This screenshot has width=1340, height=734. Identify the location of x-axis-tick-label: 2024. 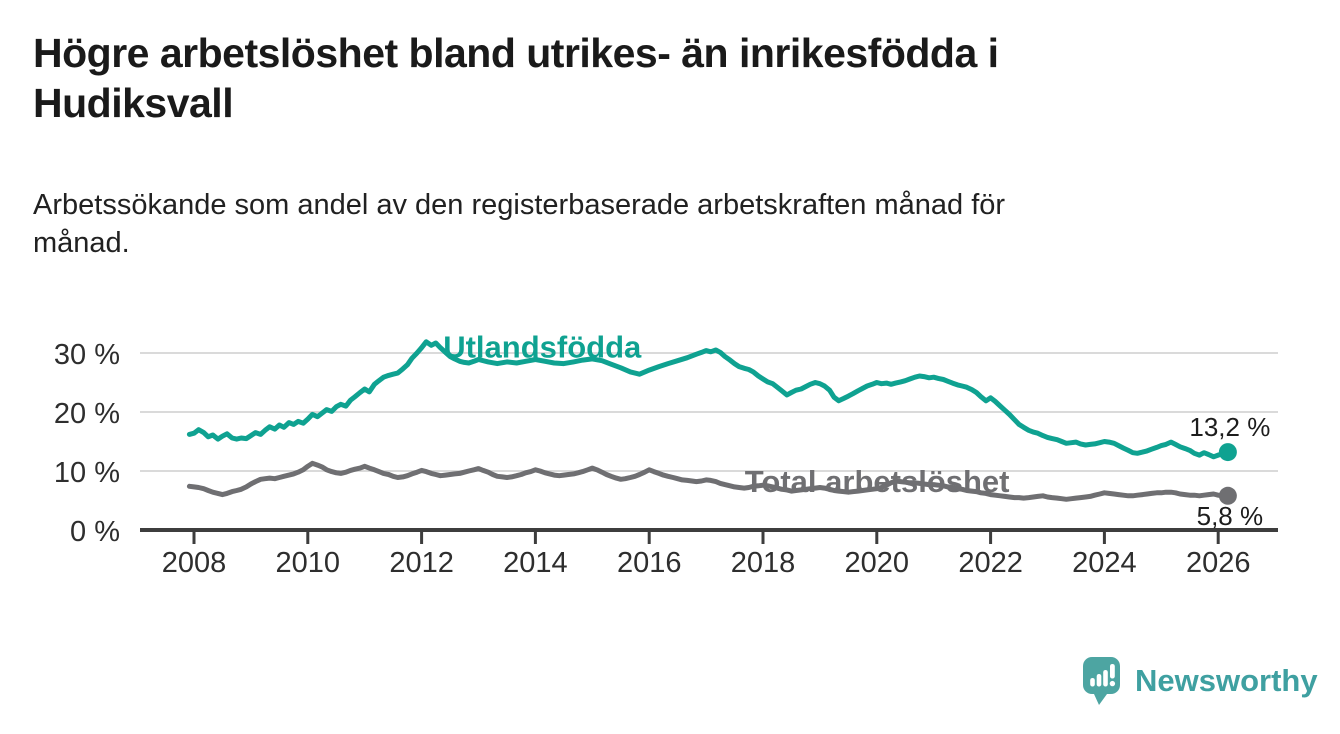
(1104, 563).